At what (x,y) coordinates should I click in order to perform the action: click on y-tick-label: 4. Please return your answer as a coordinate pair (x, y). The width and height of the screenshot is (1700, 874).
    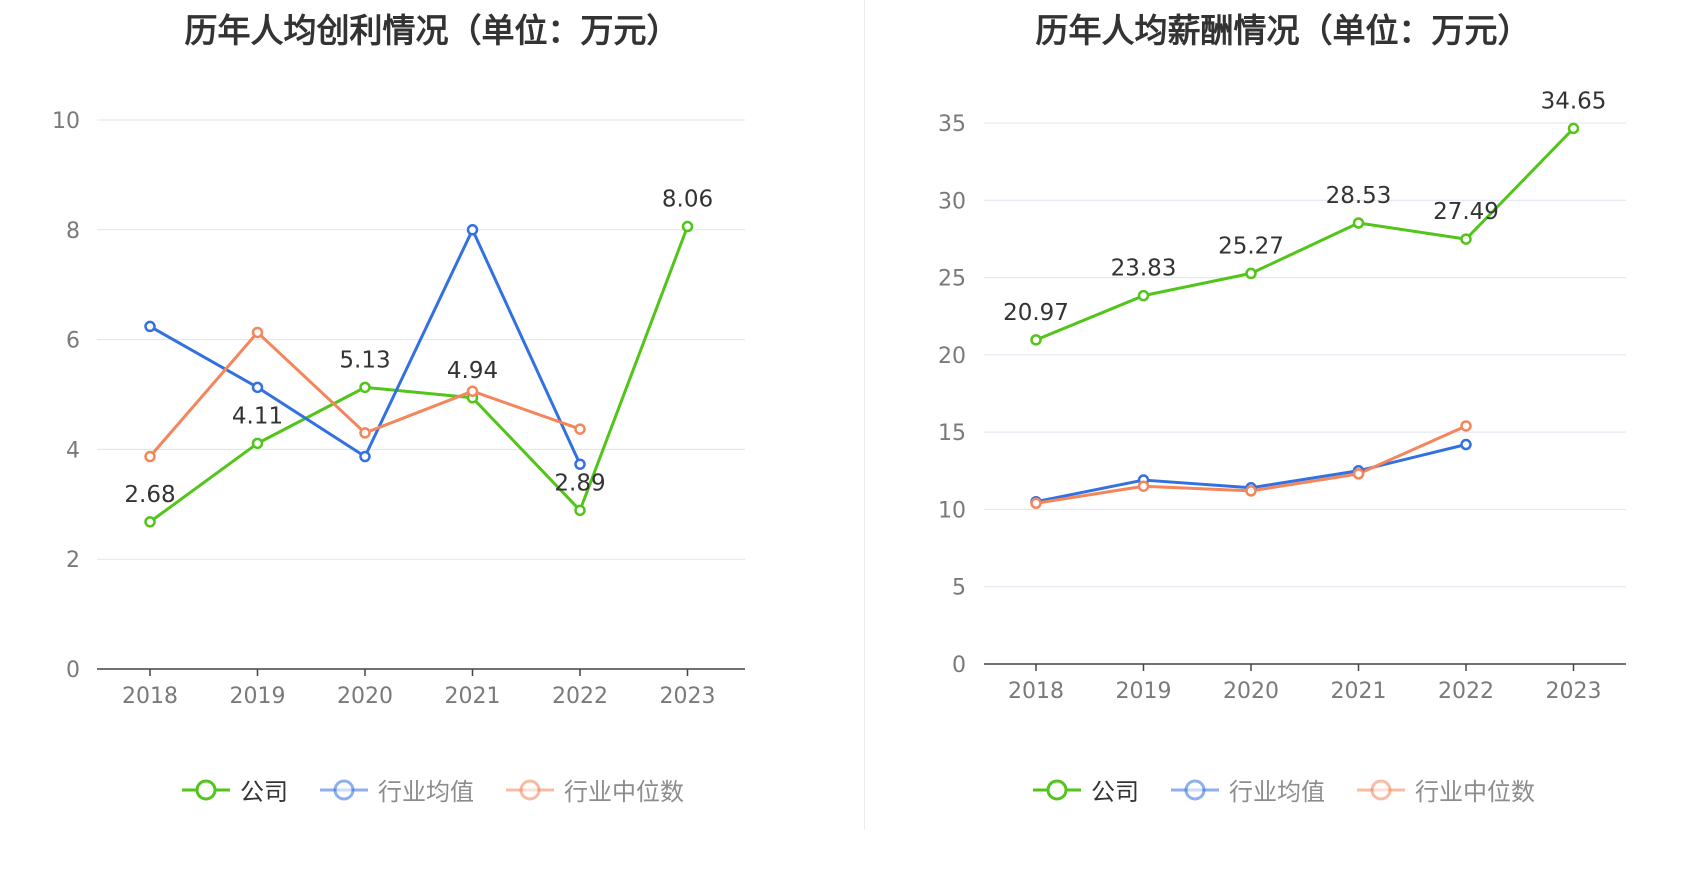
    Looking at the image, I should click on (73, 450).